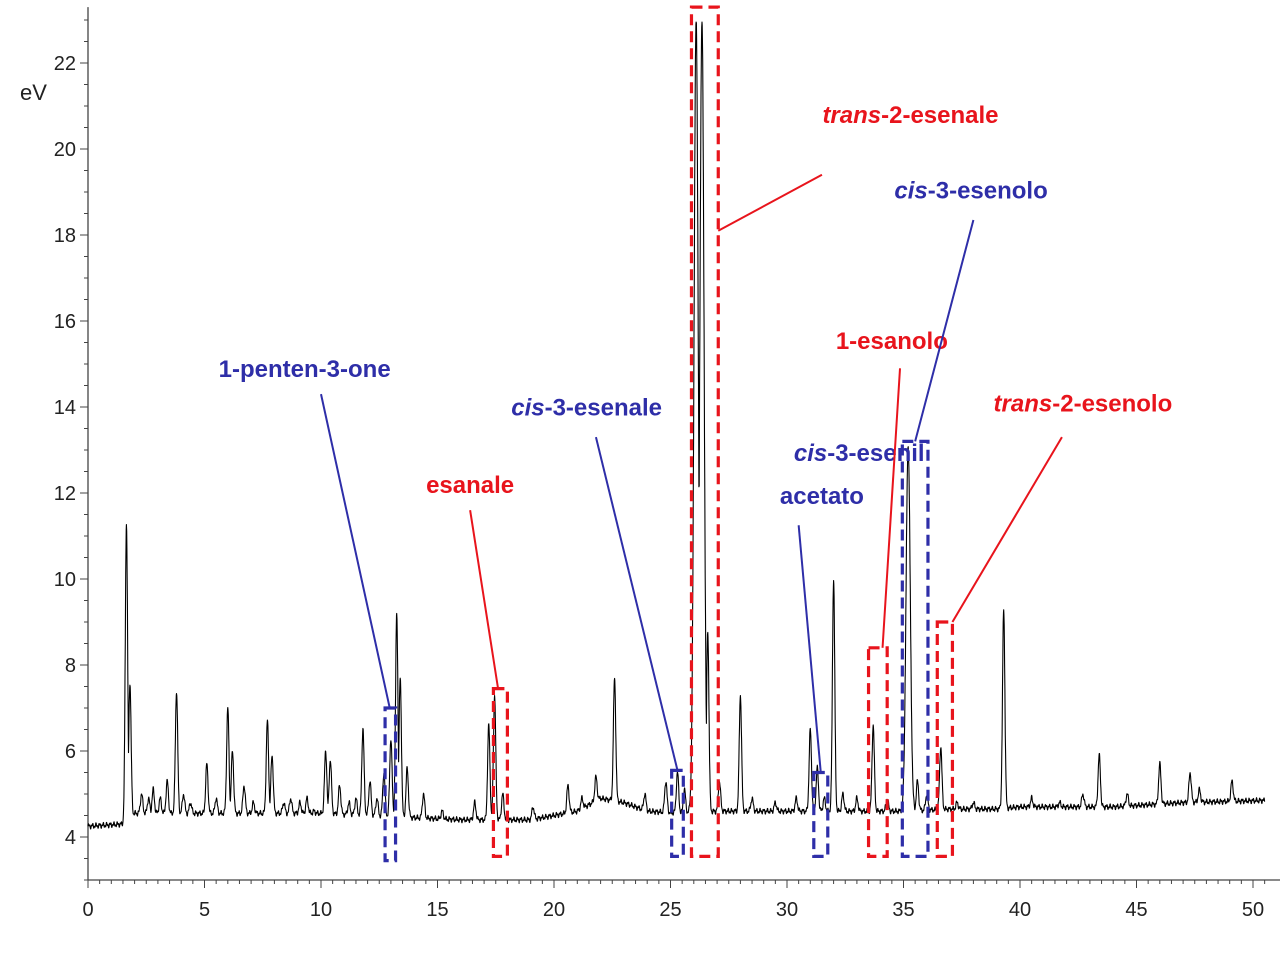 Image resolution: width=1280 pixels, height=960 pixels. I want to click on annotation-label-part: -3-esenolo, so click(988, 190).